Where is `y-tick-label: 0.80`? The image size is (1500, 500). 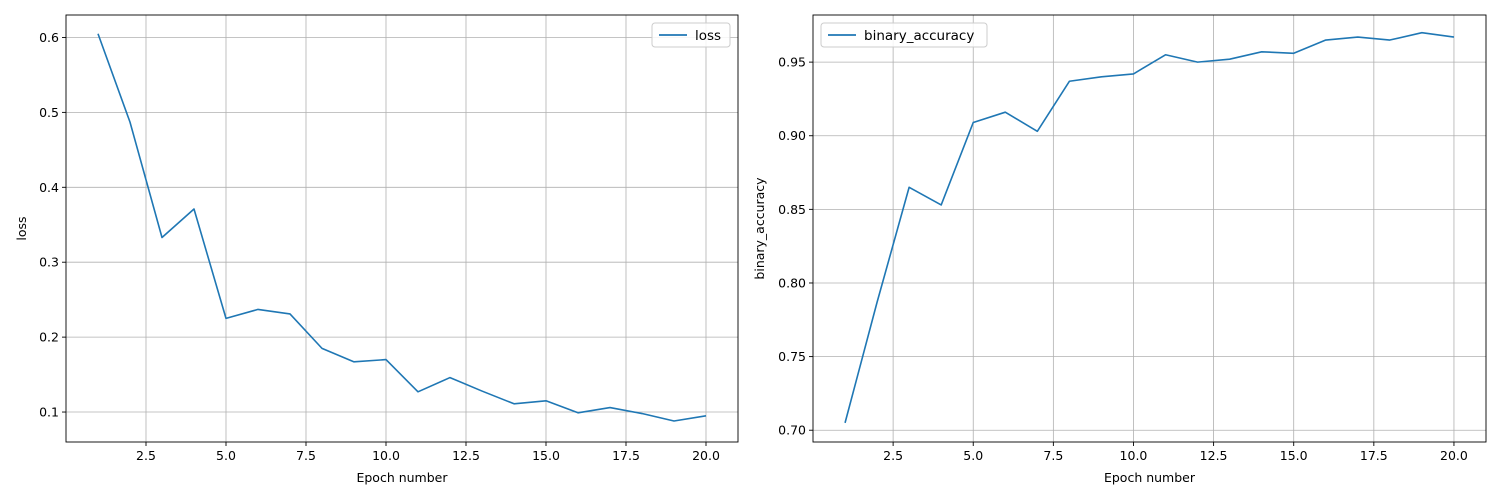
y-tick-label: 0.80 is located at coordinates (792, 282).